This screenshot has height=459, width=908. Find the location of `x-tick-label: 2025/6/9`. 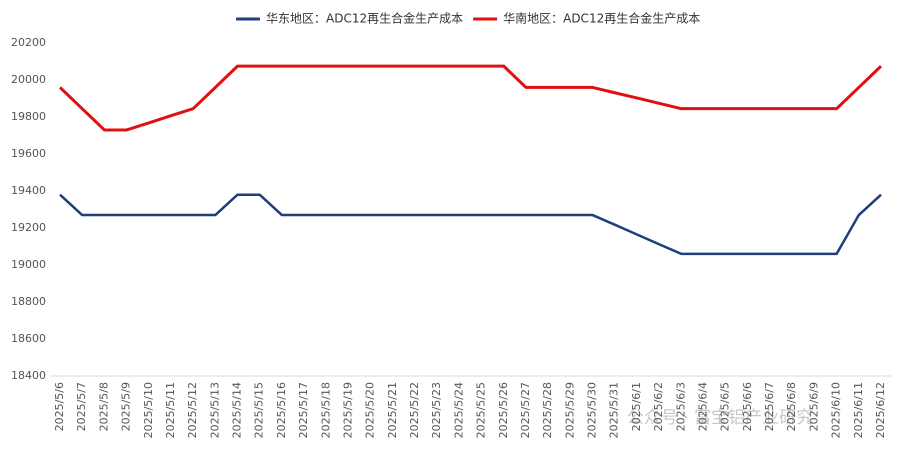

x-tick-label: 2025/6/9 is located at coordinates (813, 406).